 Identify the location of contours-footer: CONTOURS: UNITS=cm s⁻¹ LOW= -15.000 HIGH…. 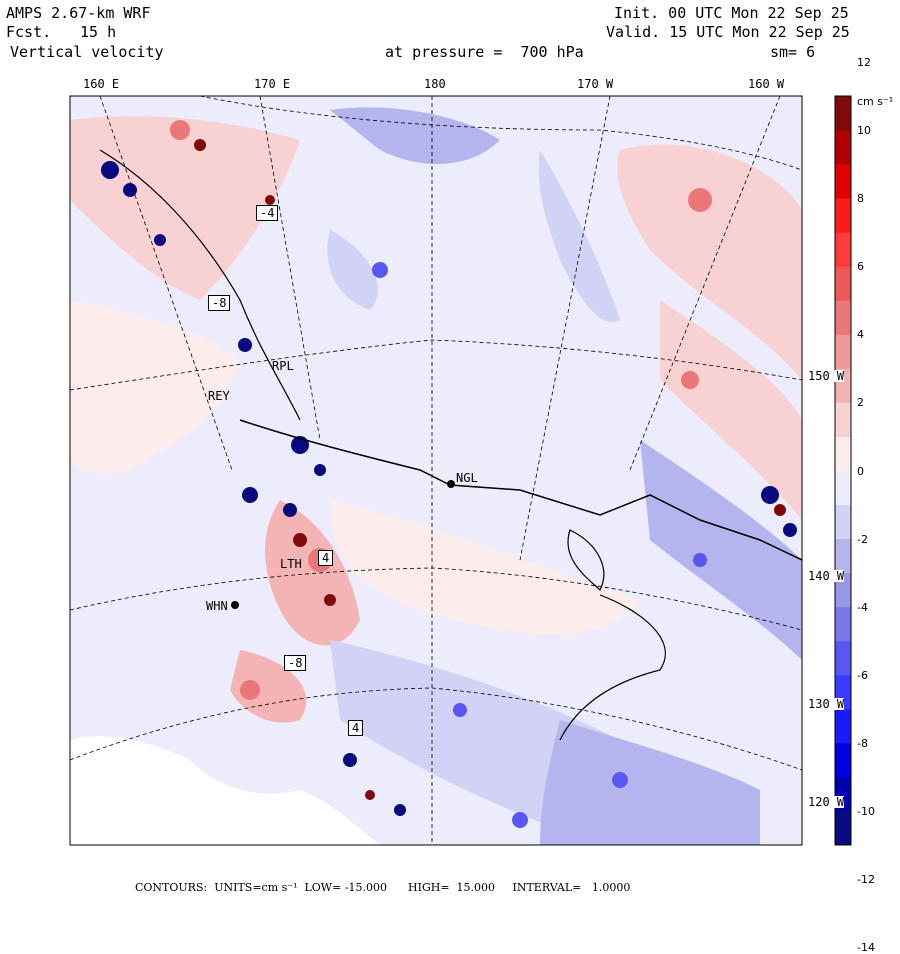
(383, 887).